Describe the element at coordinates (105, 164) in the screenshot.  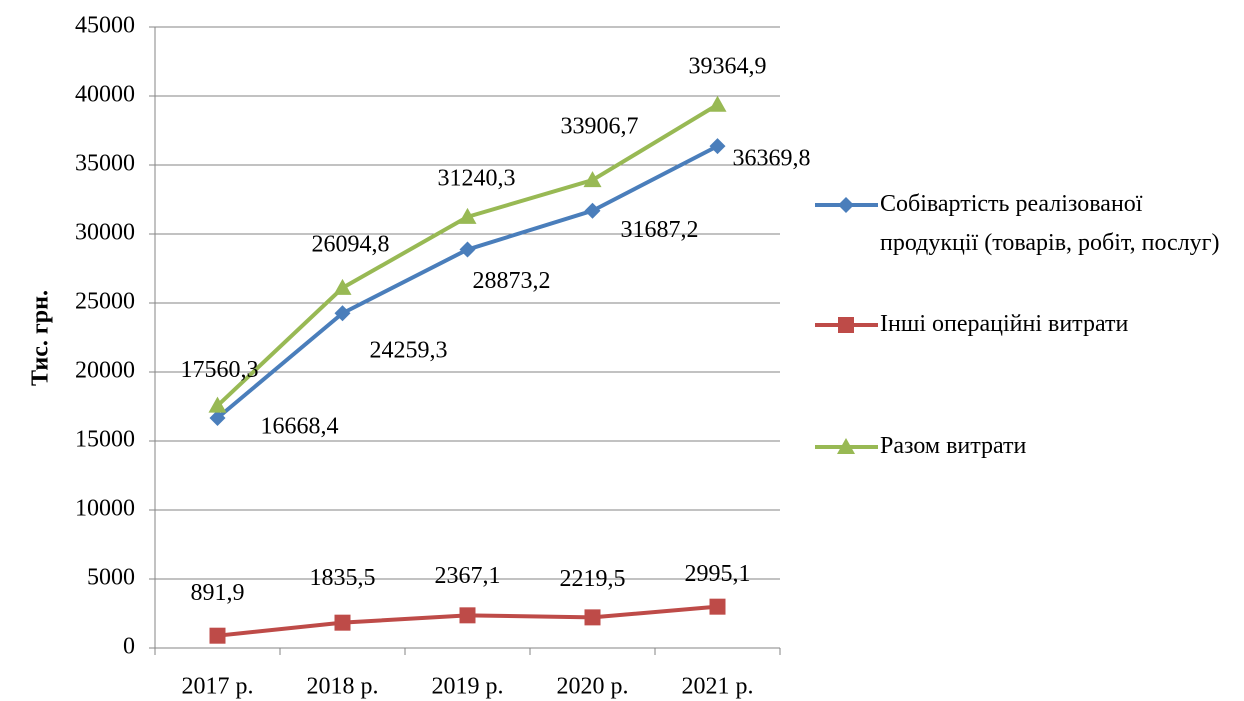
I see `y-tick-label: 35000` at that location.